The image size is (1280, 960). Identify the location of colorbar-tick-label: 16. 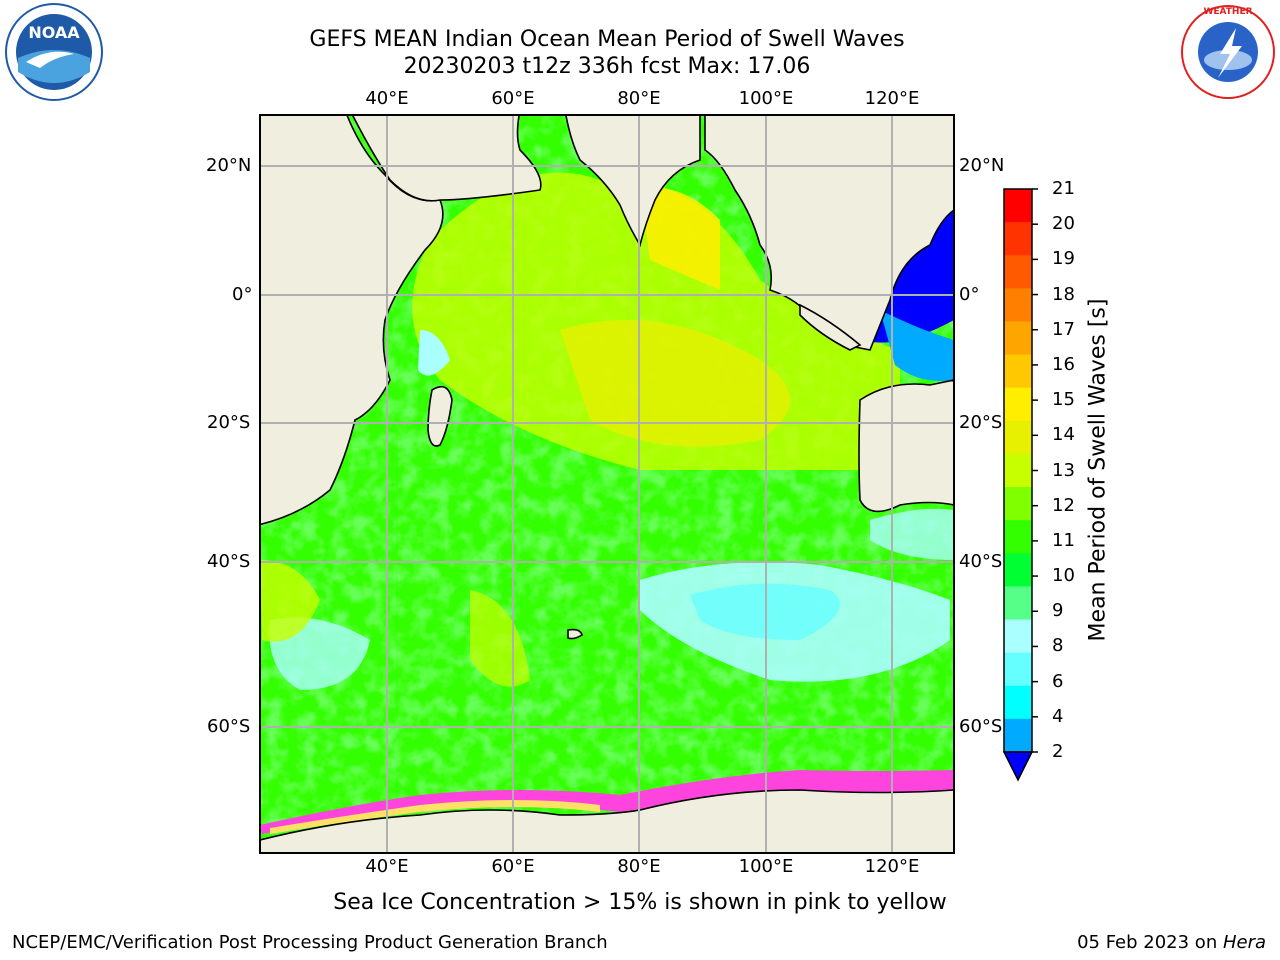
(1063, 364).